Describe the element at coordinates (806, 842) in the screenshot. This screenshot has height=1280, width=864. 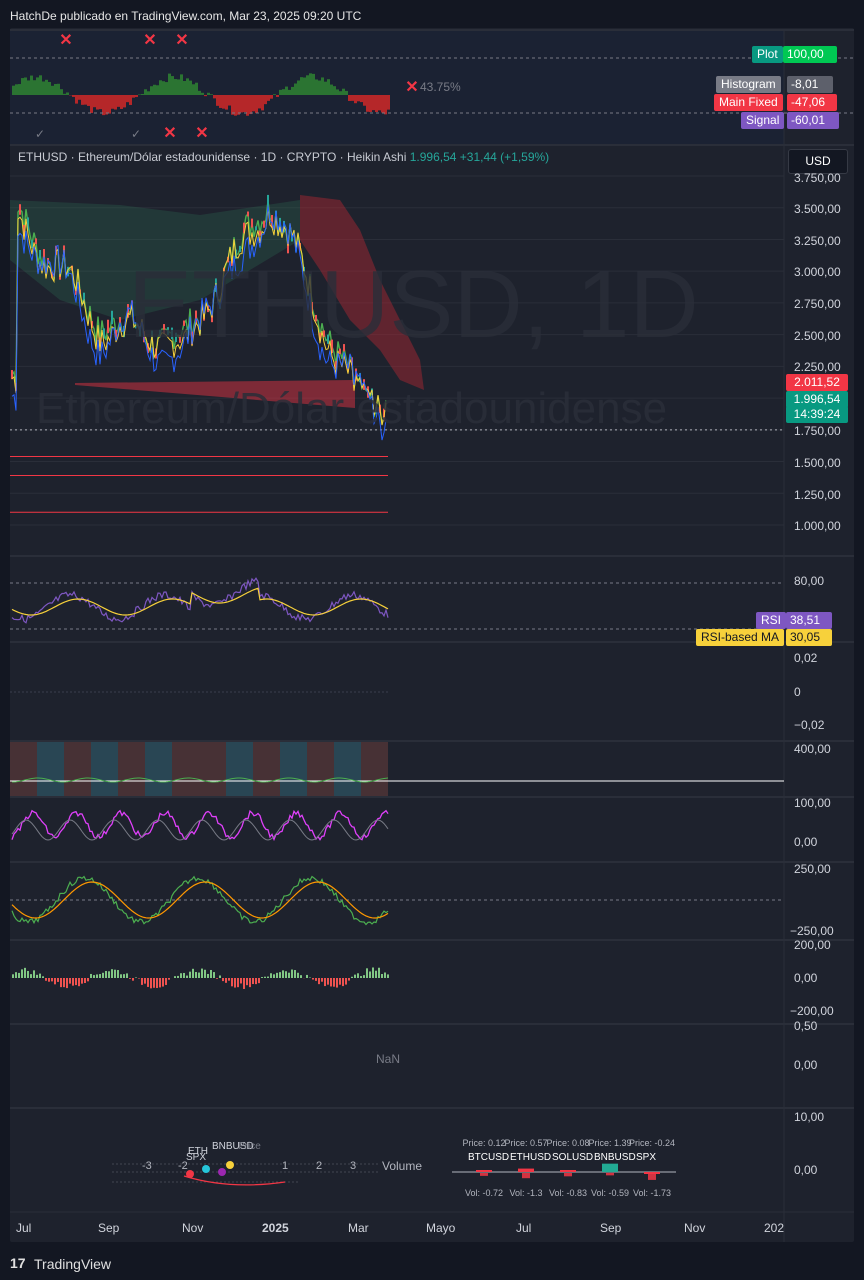
I see `panel5-axis-label: 0,00` at that location.